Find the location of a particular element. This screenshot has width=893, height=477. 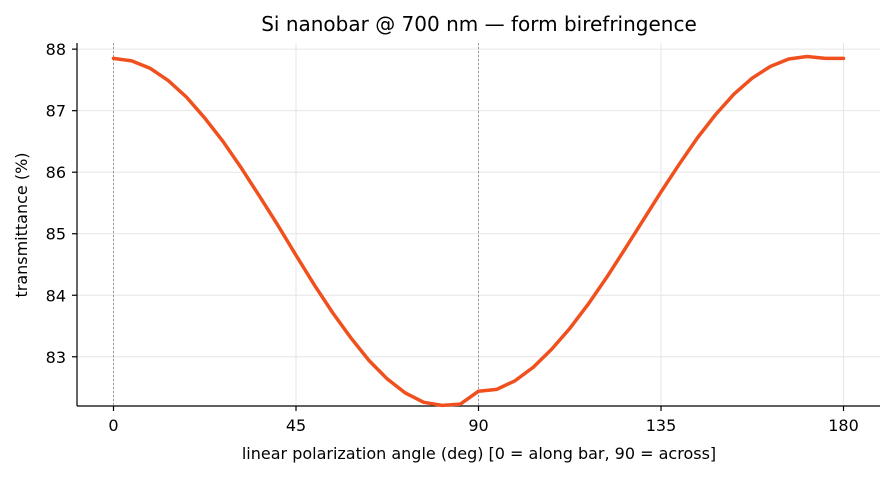

x-tick-label: 90 is located at coordinates (478, 425).